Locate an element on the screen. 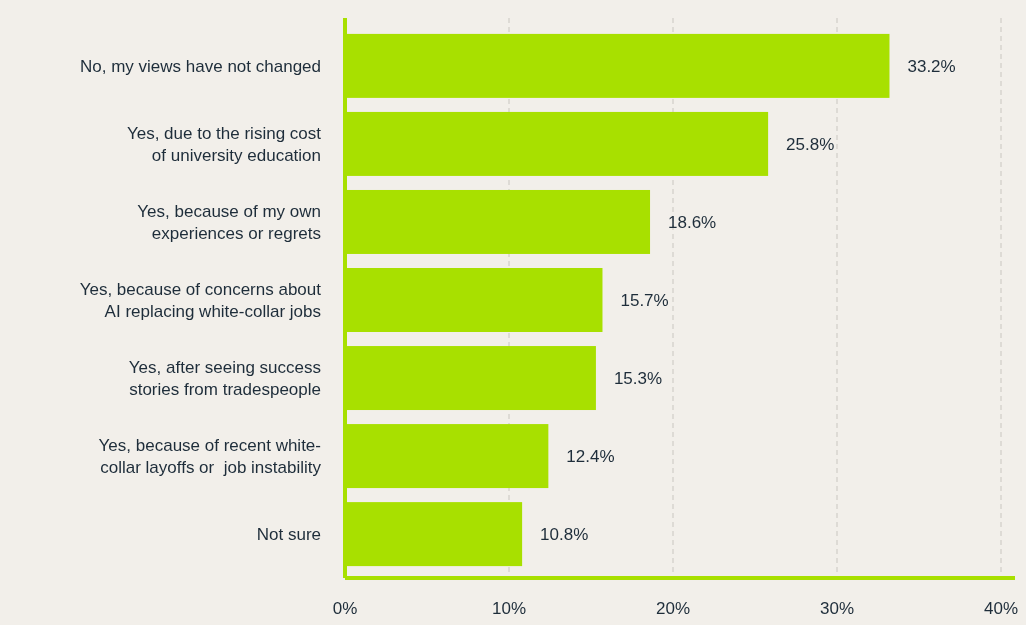 The image size is (1026, 625). y-tick-label: Yes, after seeing success stories from tradespeople is located at coordinates (224, 379).